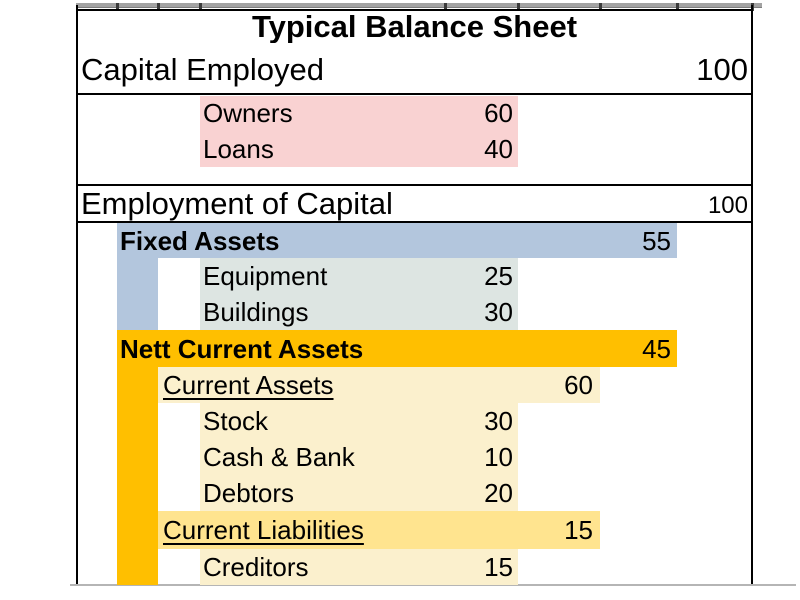 The height and width of the screenshot is (600, 800). What do you see at coordinates (77, 295) in the screenshot?
I see `sheet-left-border` at bounding box center [77, 295].